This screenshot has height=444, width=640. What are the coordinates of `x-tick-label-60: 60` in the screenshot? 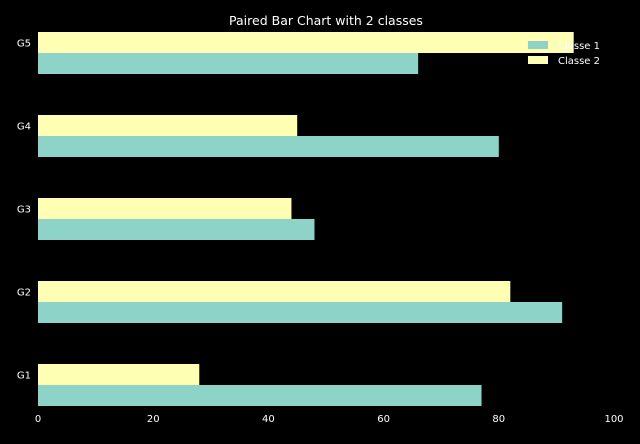 It's located at (383, 419).